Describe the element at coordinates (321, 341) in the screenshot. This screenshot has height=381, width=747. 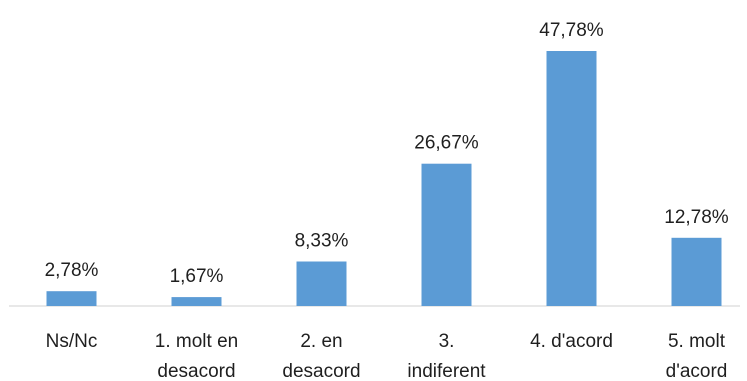
I see `category-label-2-line-0: 2. en` at that location.